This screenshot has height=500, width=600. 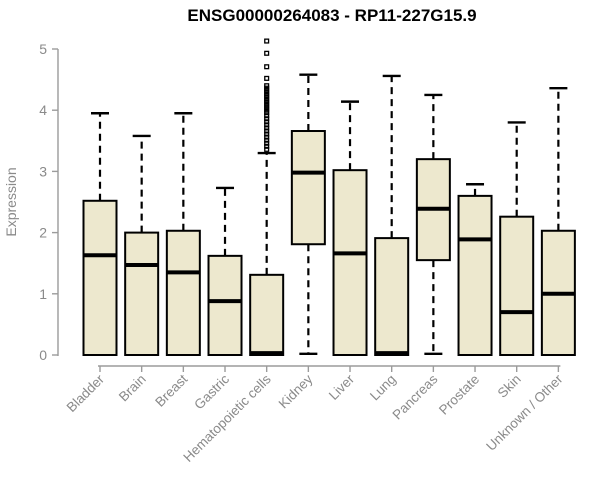 I want to click on box-skin, so click(x=517, y=285).